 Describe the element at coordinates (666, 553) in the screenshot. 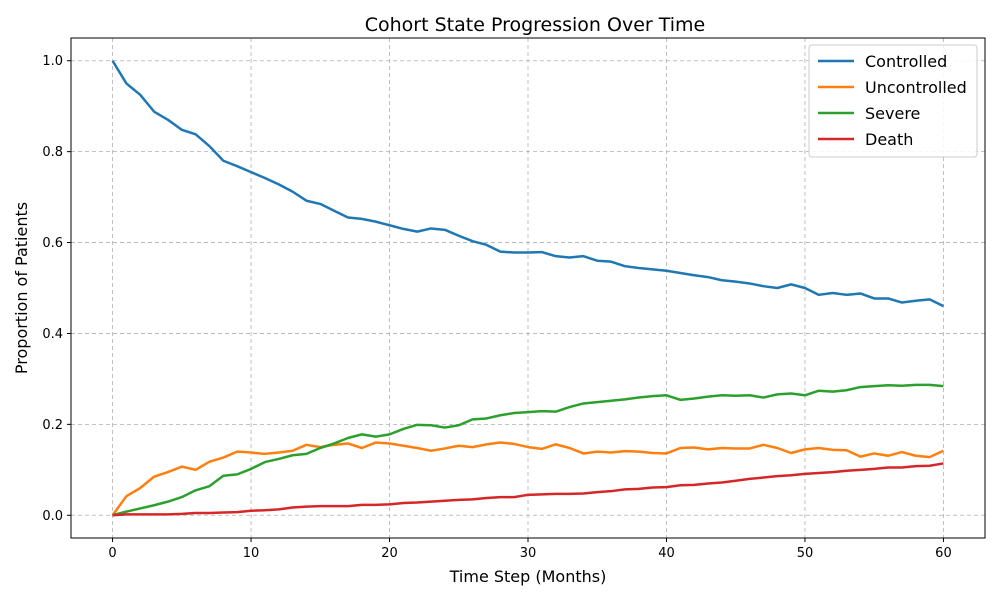

I see `x-tick-label: 40` at that location.